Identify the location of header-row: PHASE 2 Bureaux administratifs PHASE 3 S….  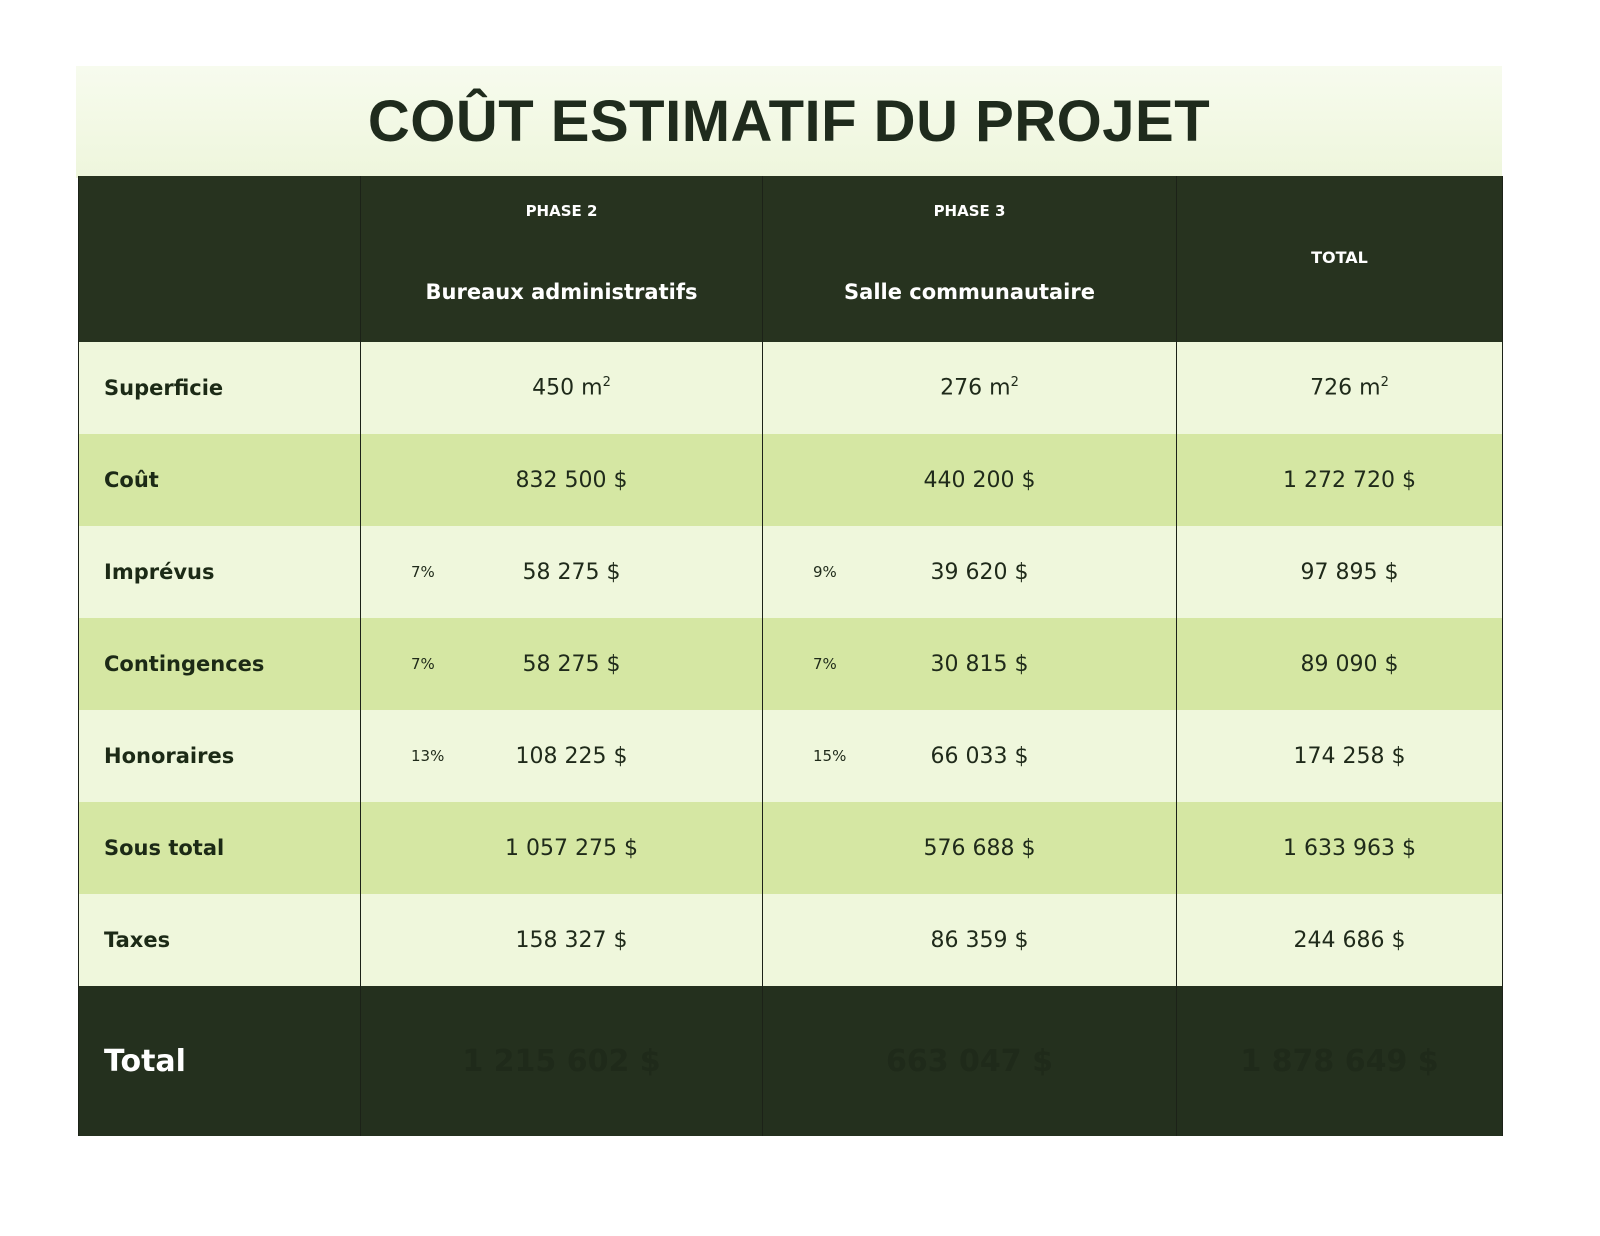
(790, 259).